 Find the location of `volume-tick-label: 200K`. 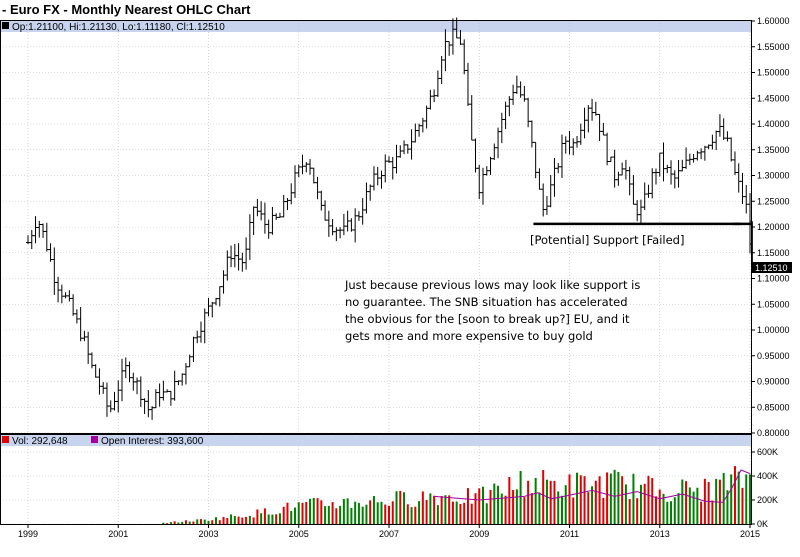

volume-tick-label: 200K is located at coordinates (767, 500).